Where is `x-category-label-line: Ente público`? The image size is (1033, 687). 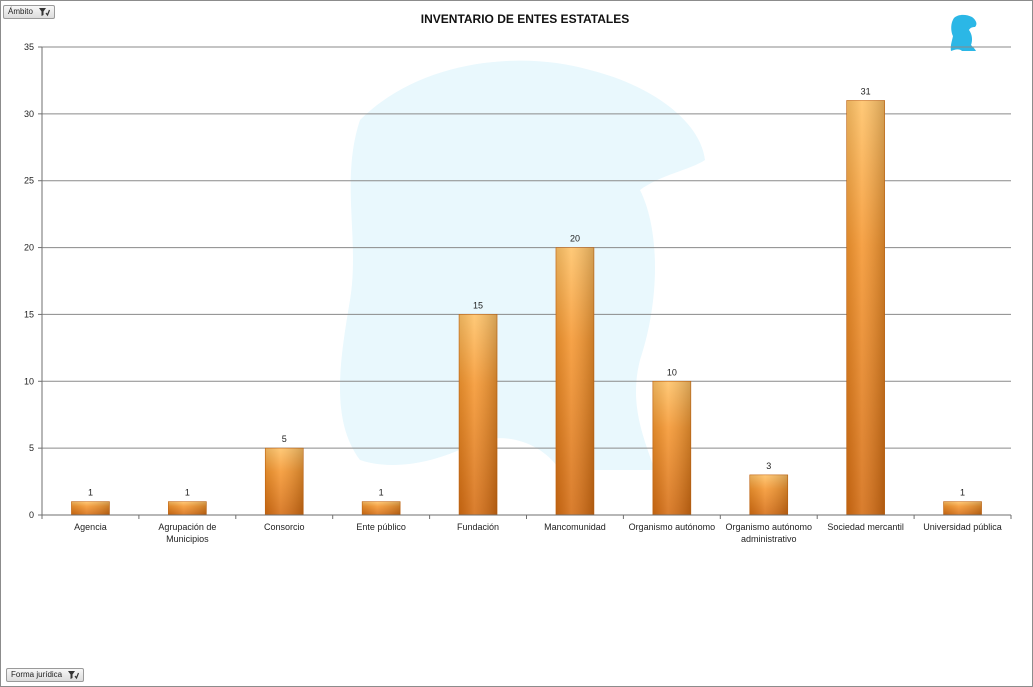
x-category-label-line: Ente público is located at coordinates (381, 527).